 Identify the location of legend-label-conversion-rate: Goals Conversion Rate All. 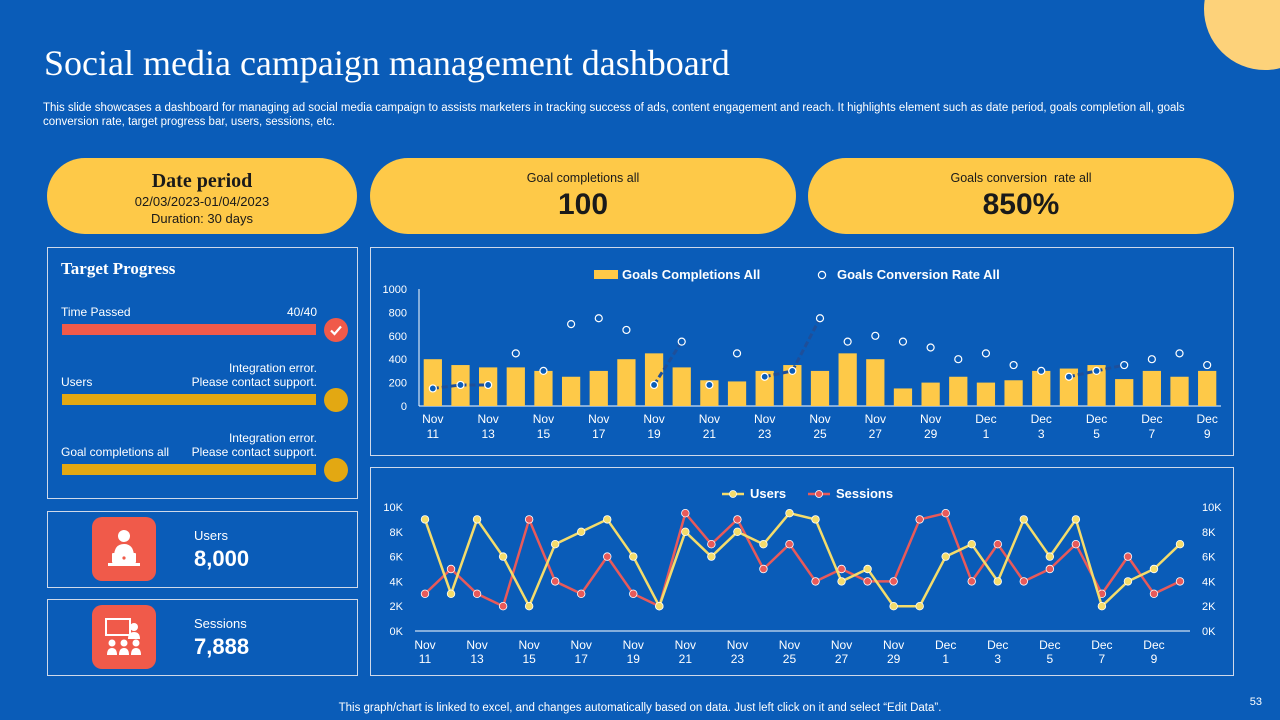
(918, 274).